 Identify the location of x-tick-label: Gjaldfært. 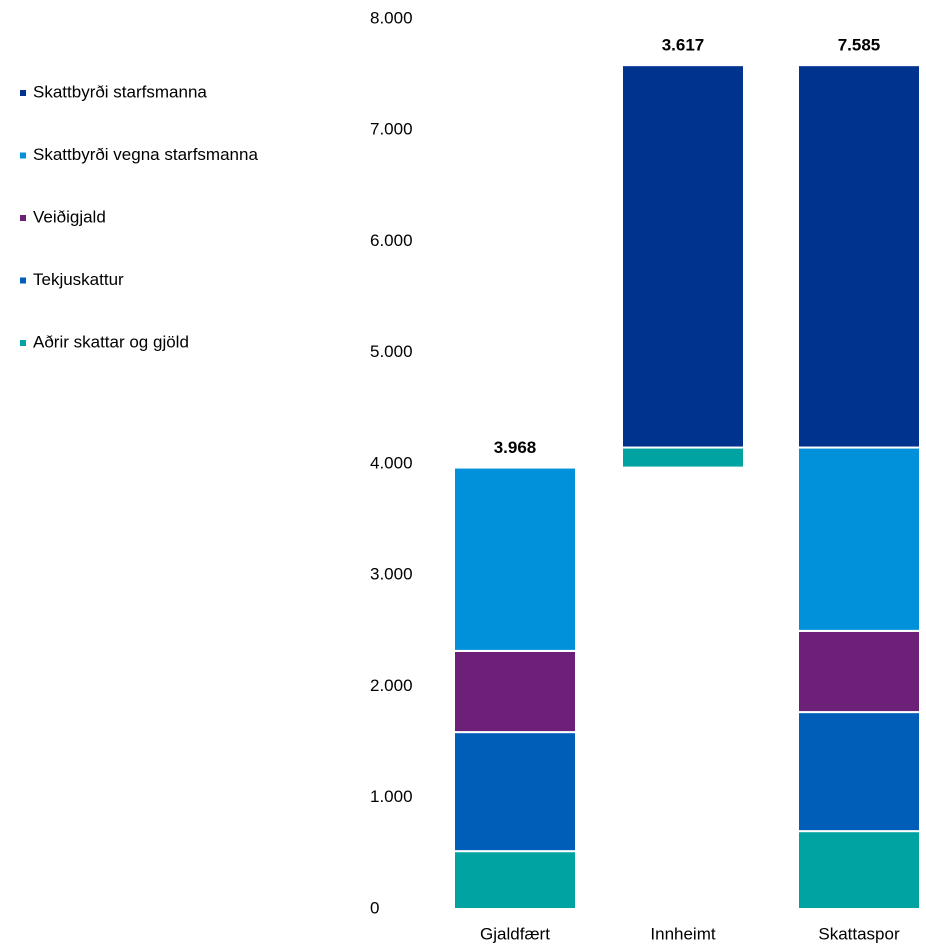
(515, 933).